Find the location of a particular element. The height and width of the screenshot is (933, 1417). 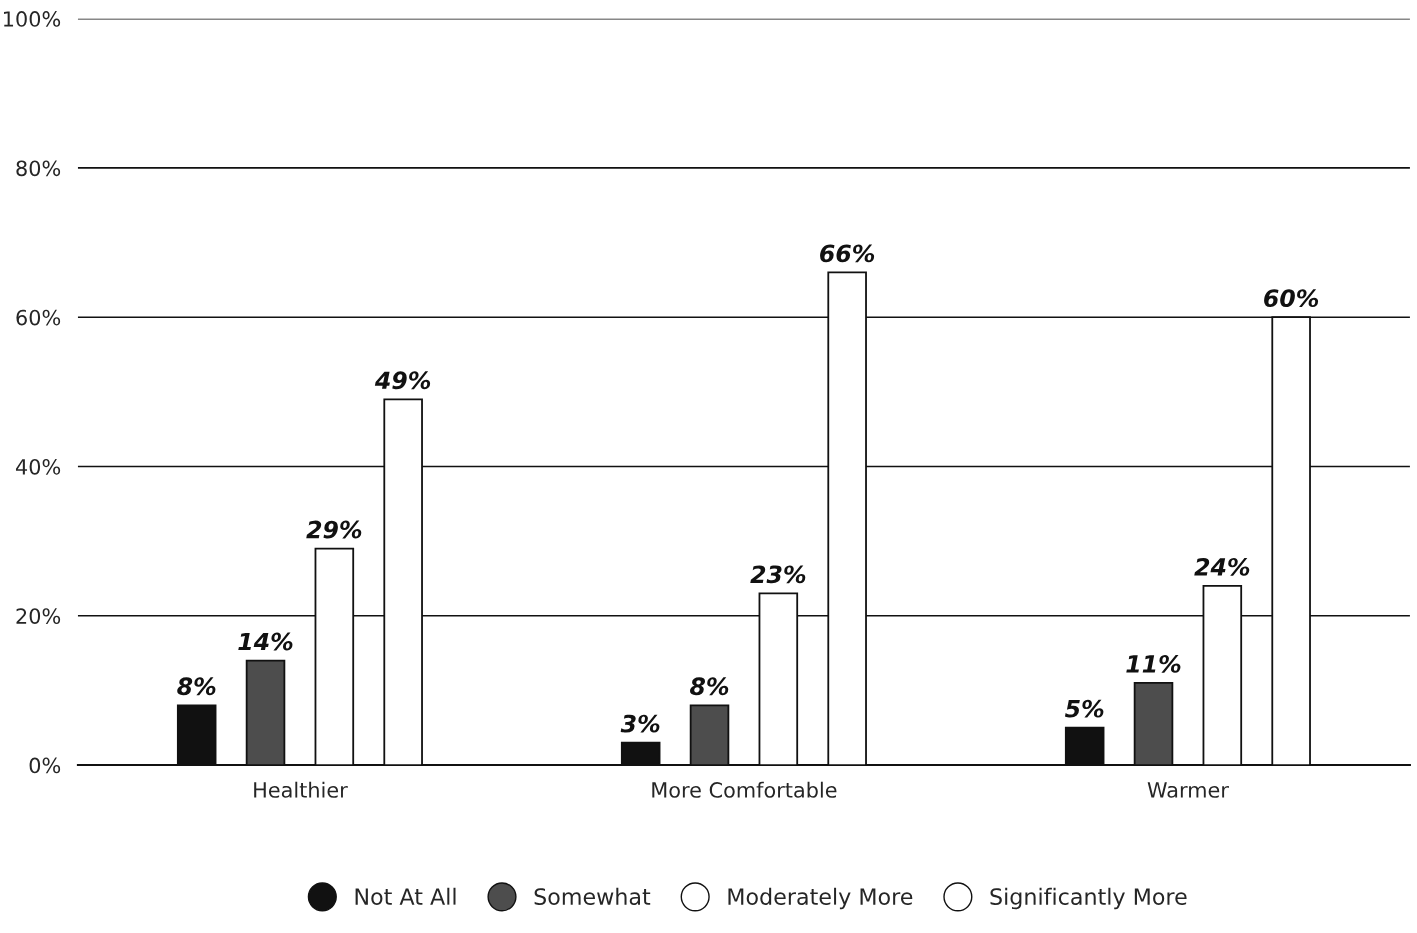

y-tick-label: 60% is located at coordinates (38, 317).